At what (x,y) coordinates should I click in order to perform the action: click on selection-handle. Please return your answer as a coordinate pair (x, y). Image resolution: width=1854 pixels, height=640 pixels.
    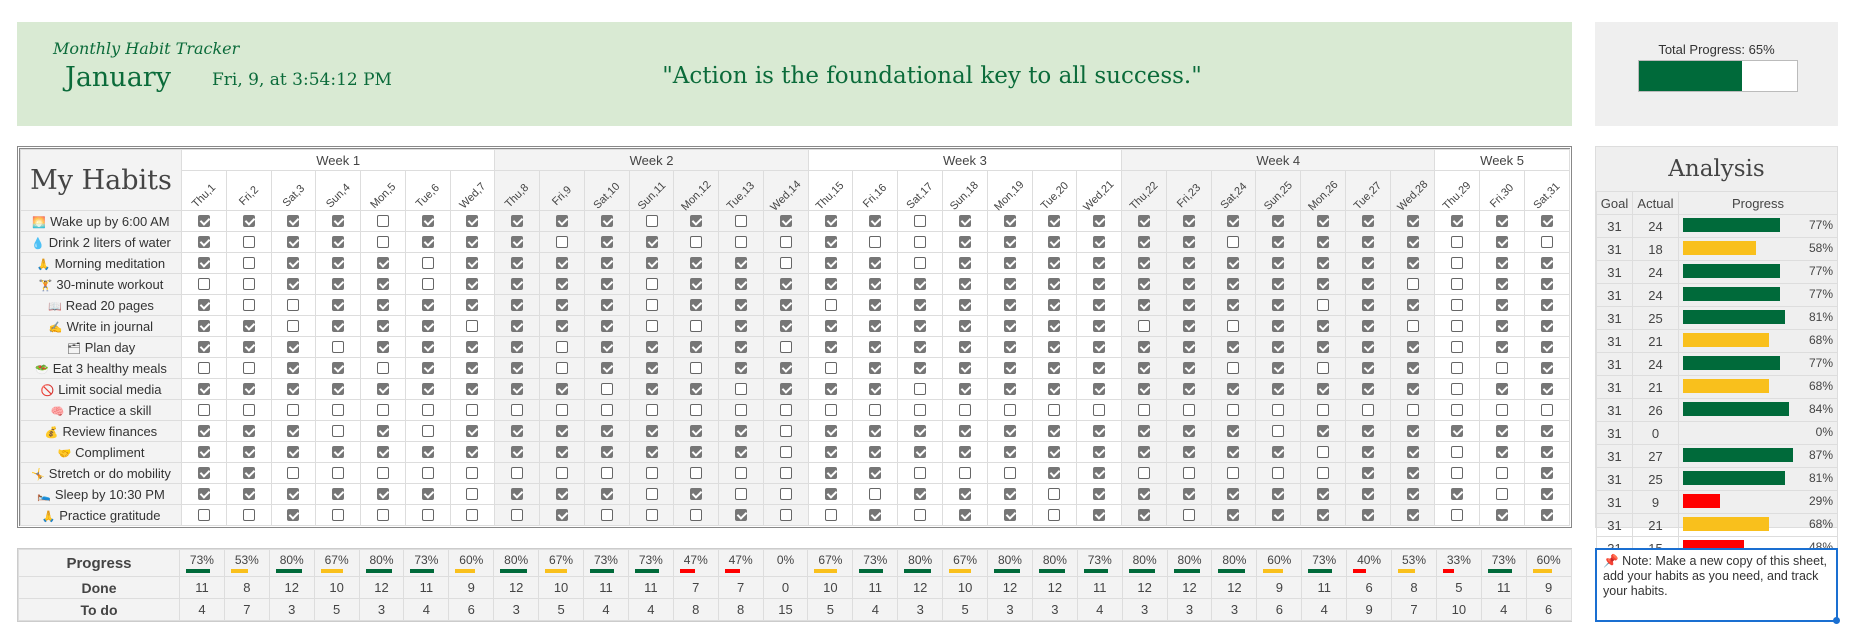
    Looking at the image, I should click on (1836, 620).